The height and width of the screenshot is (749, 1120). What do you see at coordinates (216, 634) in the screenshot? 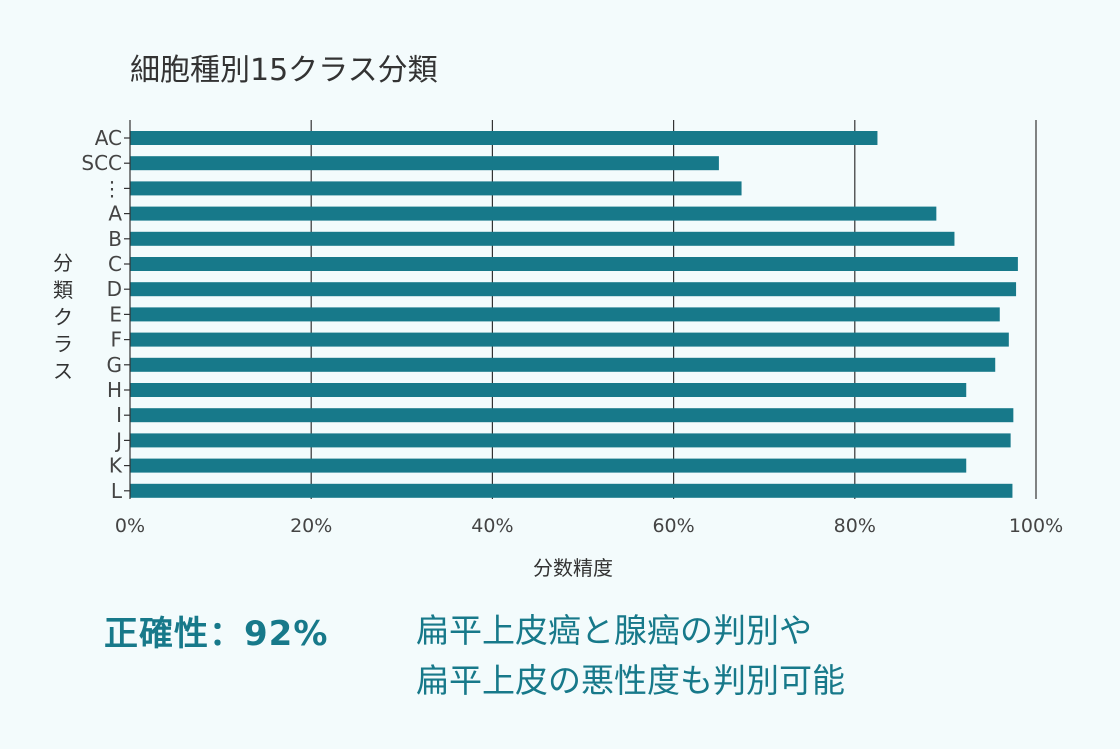
I see `accuracy-label: 正確性：92%` at bounding box center [216, 634].